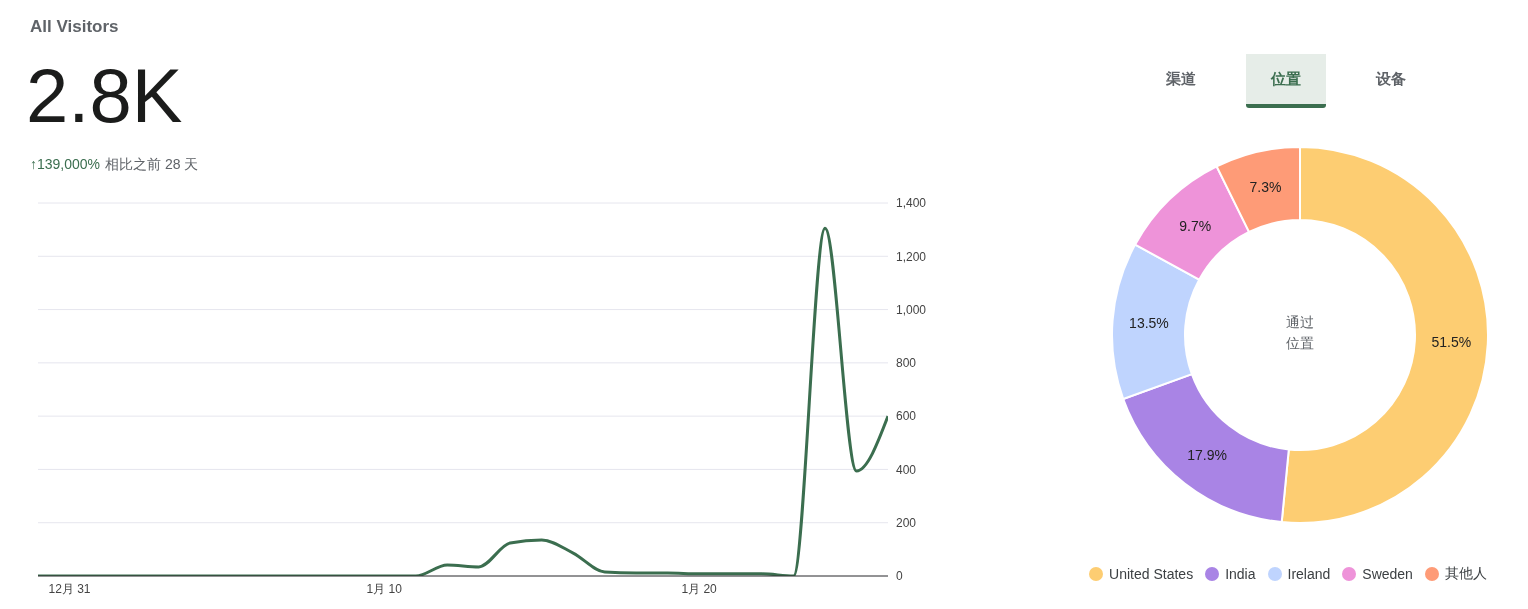 The image size is (1528, 609). Describe the element at coordinates (1181, 79) in the screenshot. I see `text: 渠道` at that location.